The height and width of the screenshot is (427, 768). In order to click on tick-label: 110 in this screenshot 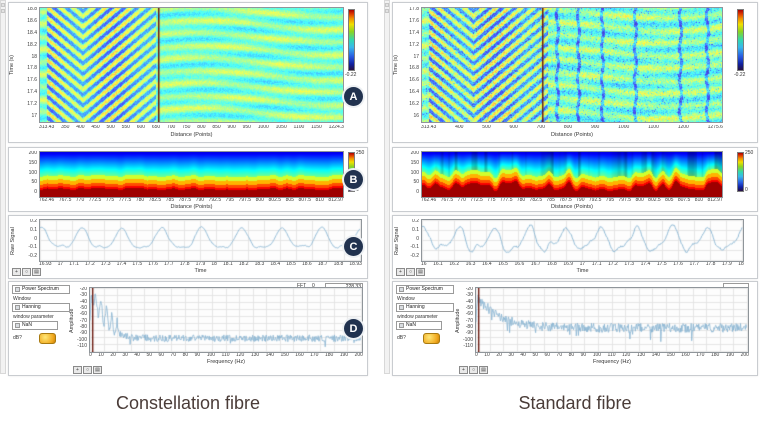, I will do `click(611, 355)`.